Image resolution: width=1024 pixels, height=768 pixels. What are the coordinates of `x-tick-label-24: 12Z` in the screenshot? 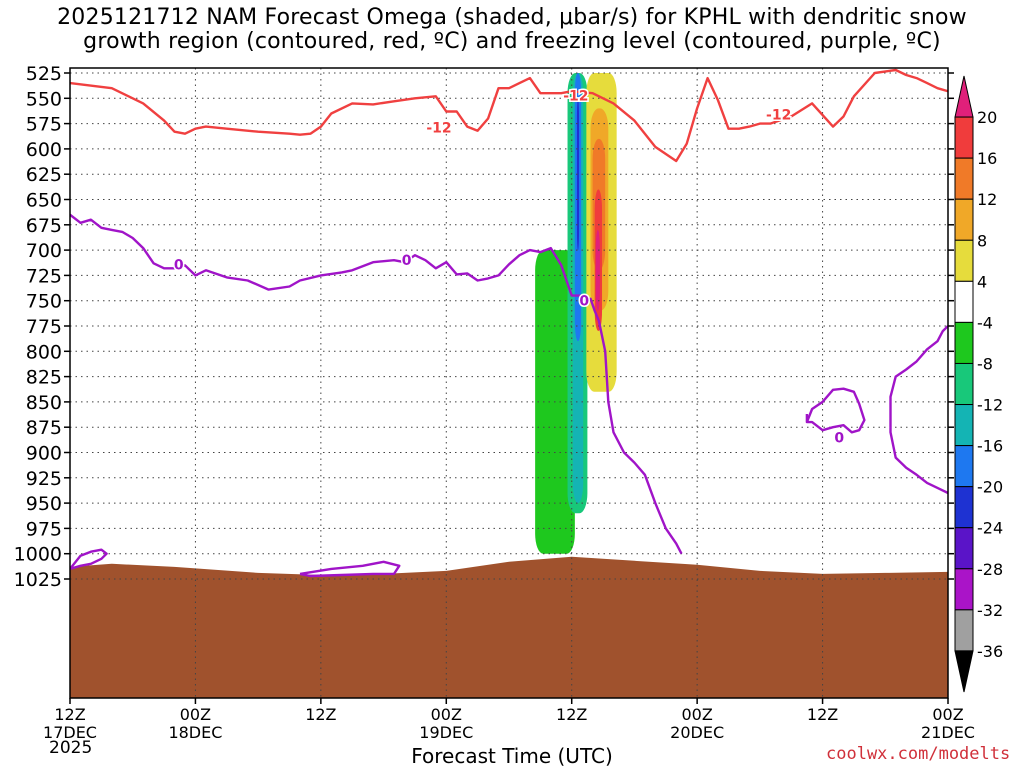 It's located at (320, 714).